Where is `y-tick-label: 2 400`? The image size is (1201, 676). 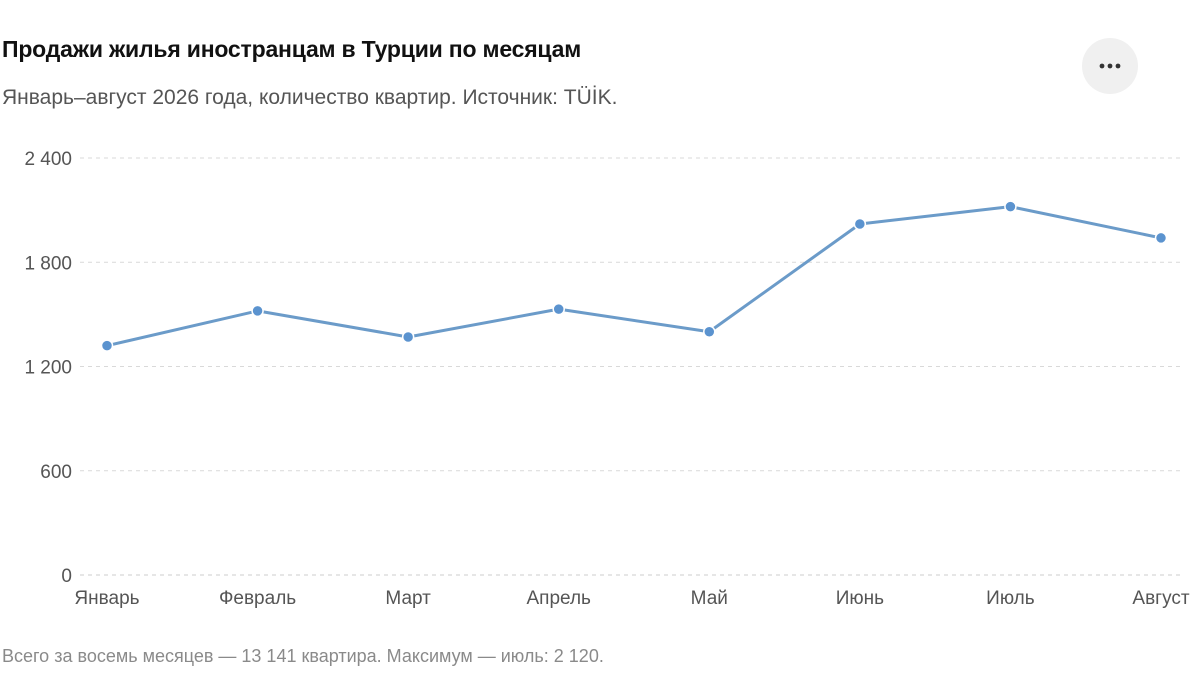
y-tick-label: 2 400 is located at coordinates (48, 159).